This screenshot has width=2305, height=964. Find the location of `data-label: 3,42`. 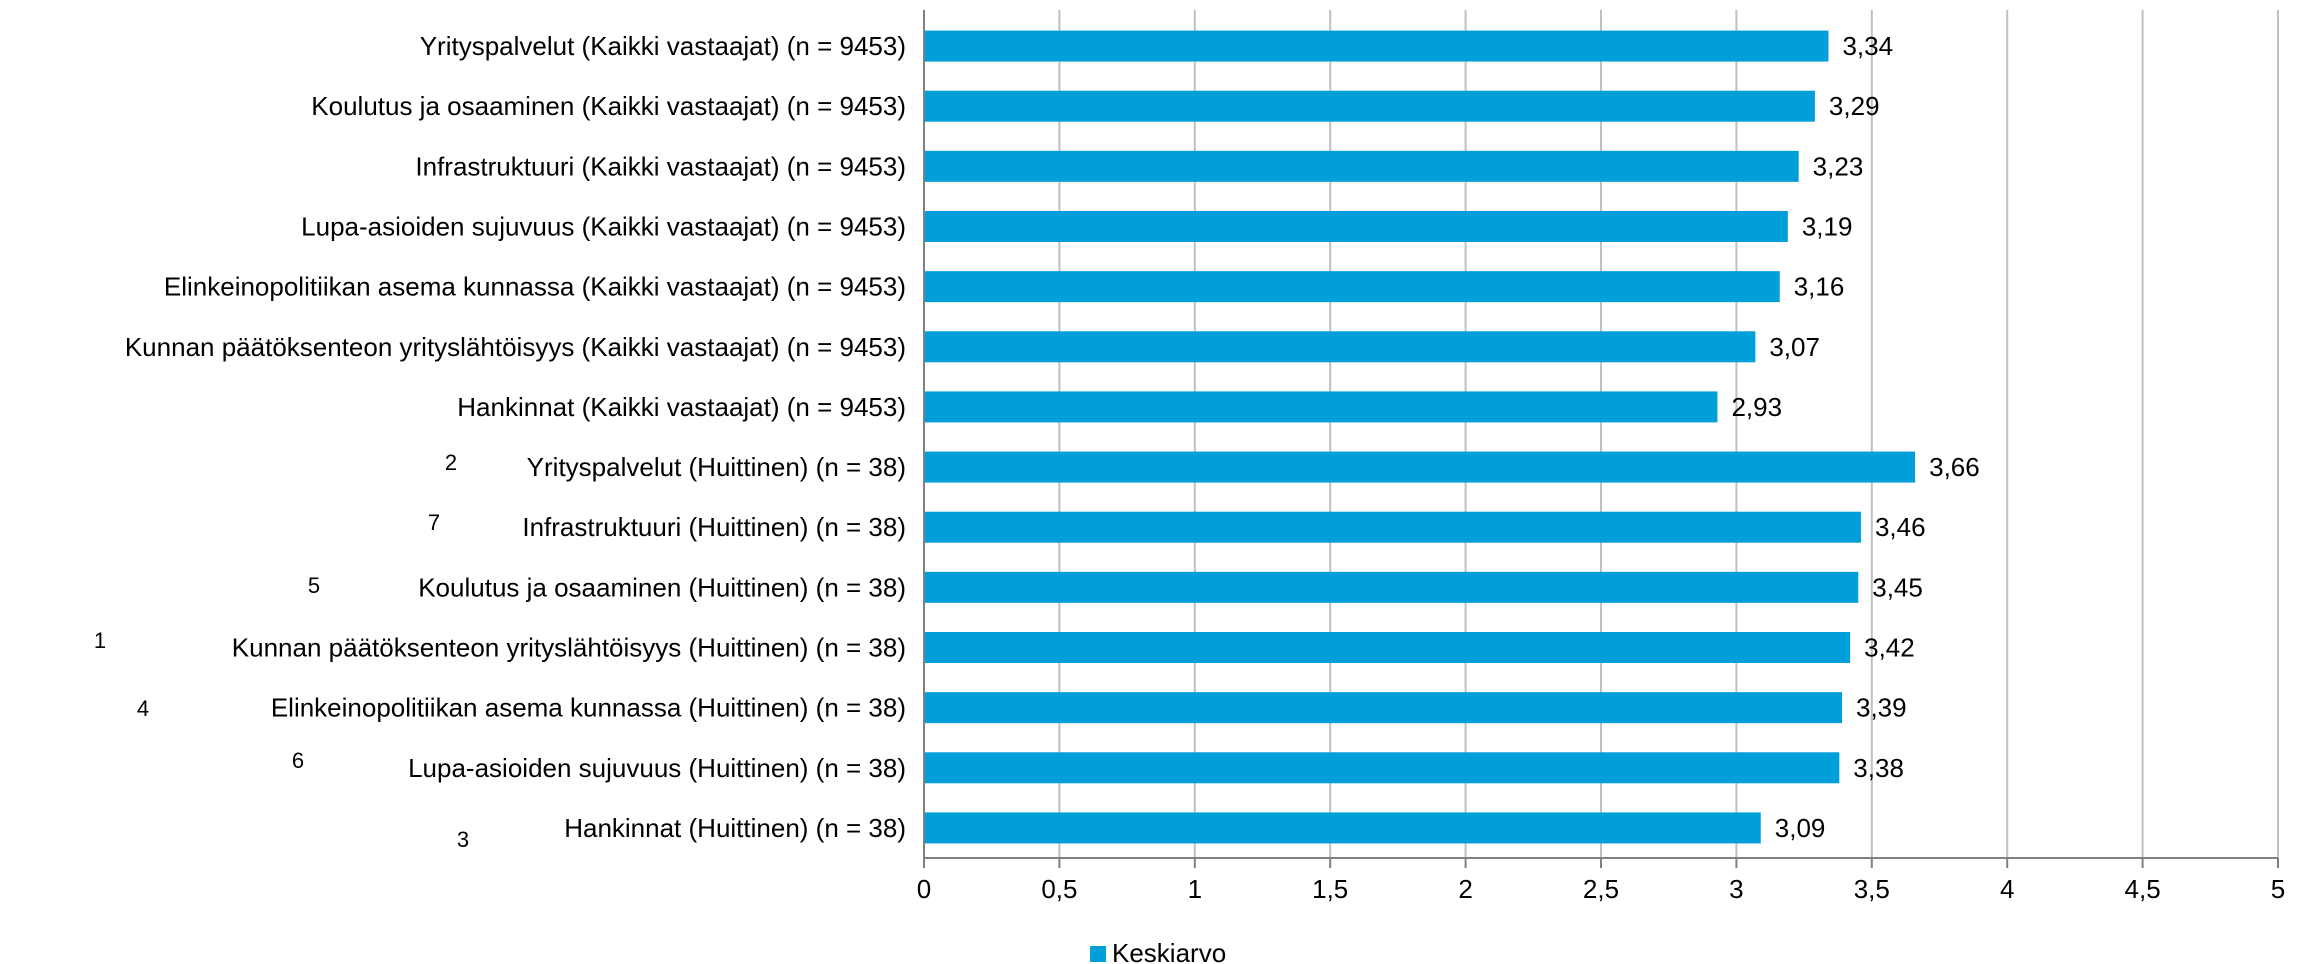

data-label: 3,42 is located at coordinates (1889, 648).